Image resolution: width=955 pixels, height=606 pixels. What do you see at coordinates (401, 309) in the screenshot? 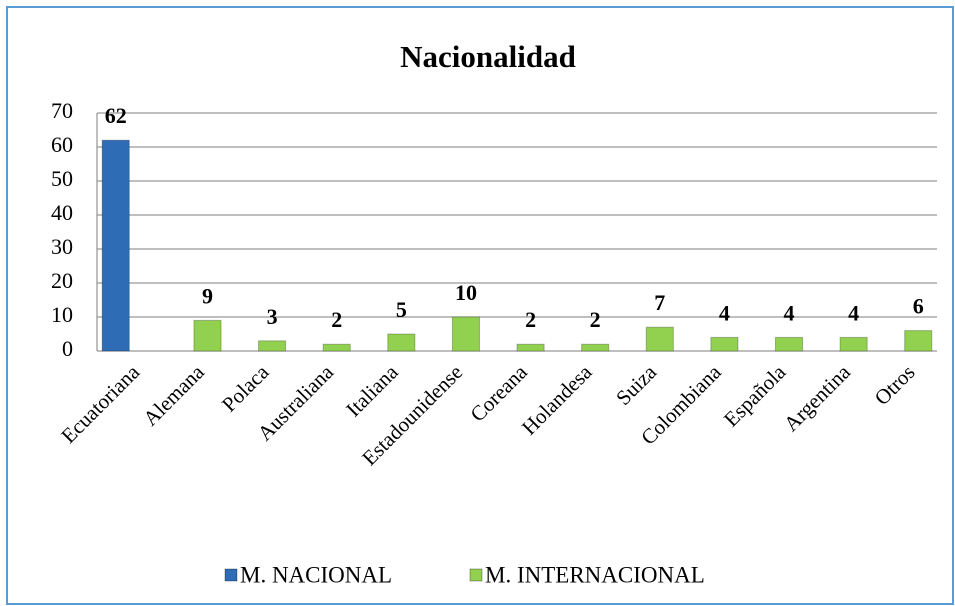
I see `data-label: 5` at bounding box center [401, 309].